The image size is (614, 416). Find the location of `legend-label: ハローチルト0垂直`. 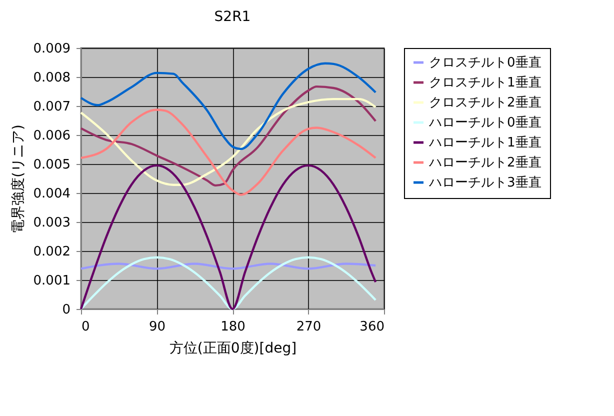

legend-label: ハローチルト0垂直 is located at coordinates (485, 123).